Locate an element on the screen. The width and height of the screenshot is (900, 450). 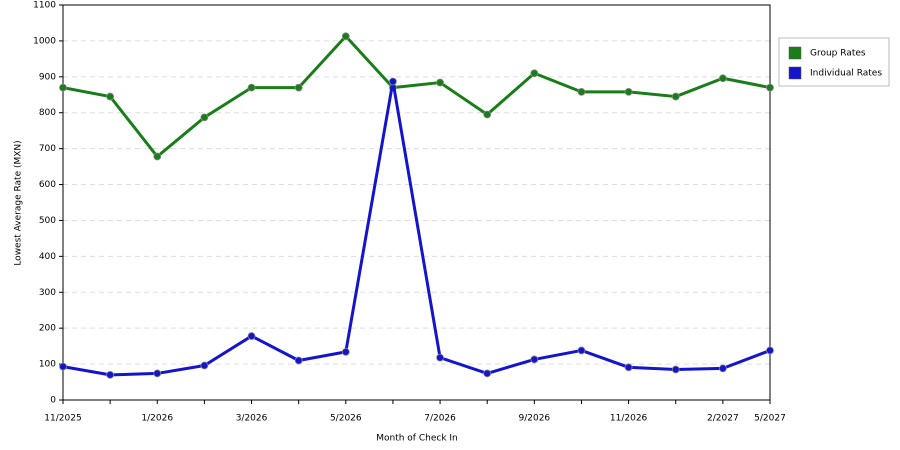
legend-label: Group Rates is located at coordinates (838, 54).